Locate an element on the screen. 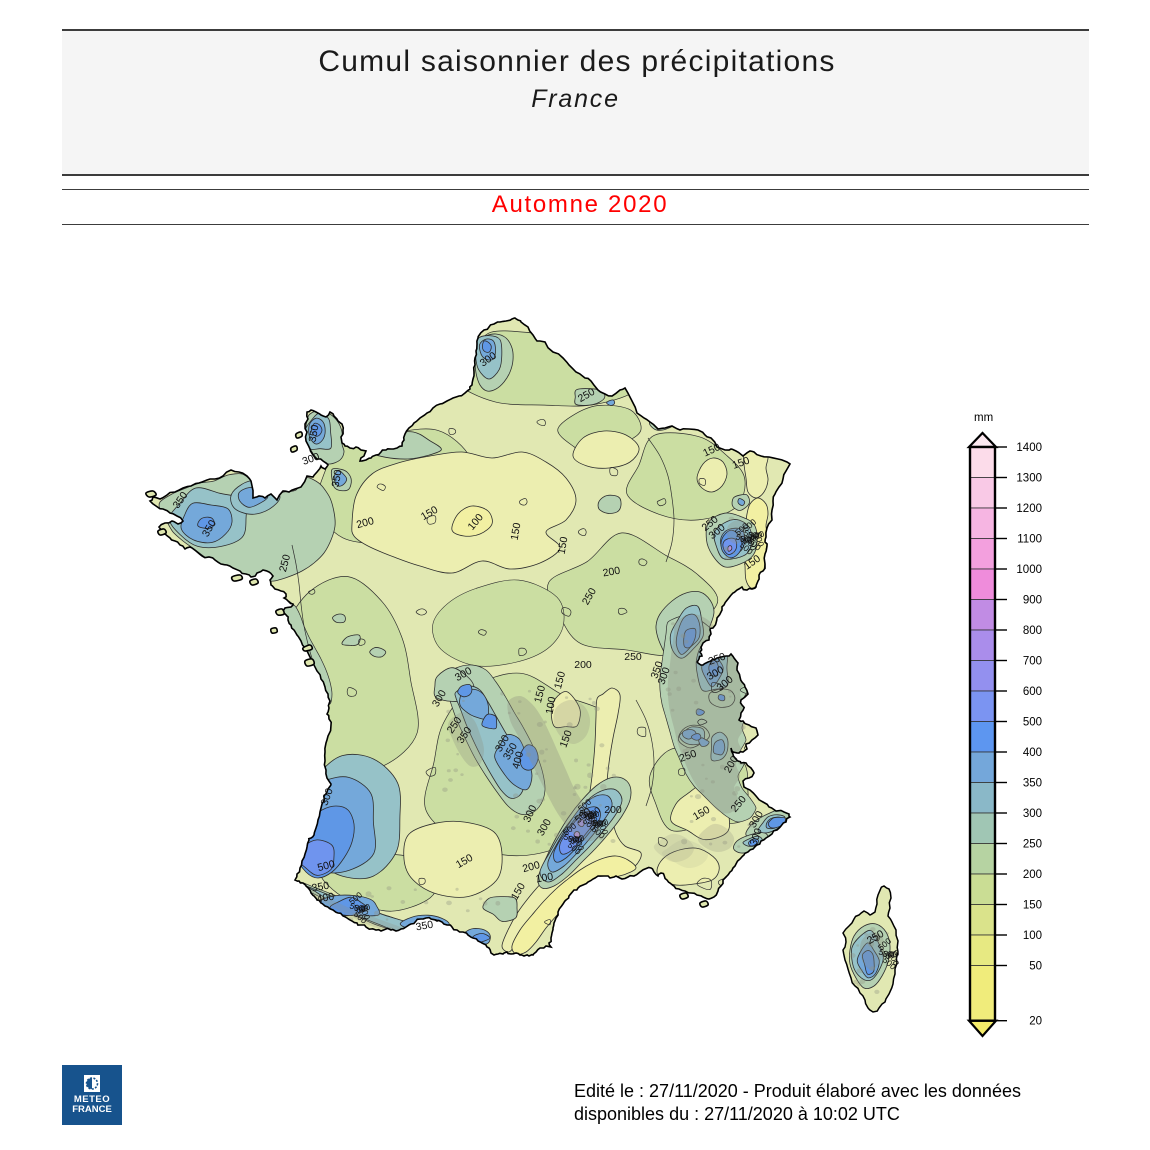  svg-text: 50 is located at coordinates (1035, 967).